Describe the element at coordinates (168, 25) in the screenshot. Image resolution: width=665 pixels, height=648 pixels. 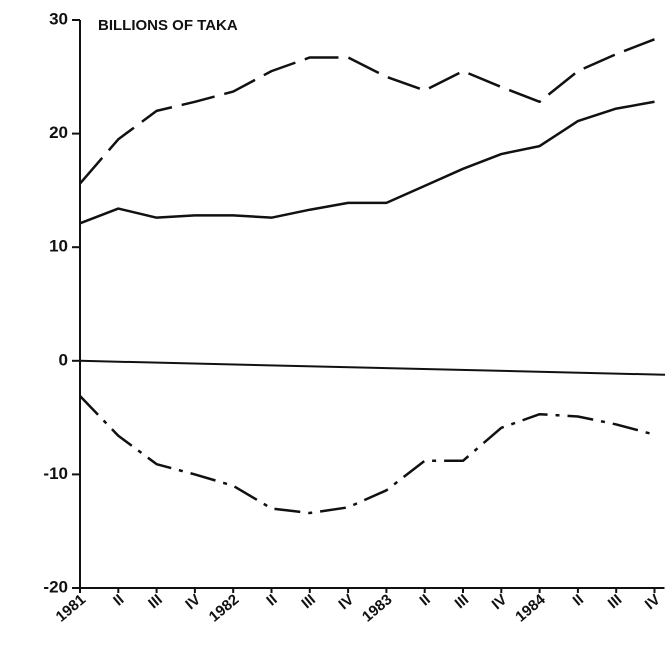
I see `y-axis-label: BILLIONS OF TAKA` at that location.